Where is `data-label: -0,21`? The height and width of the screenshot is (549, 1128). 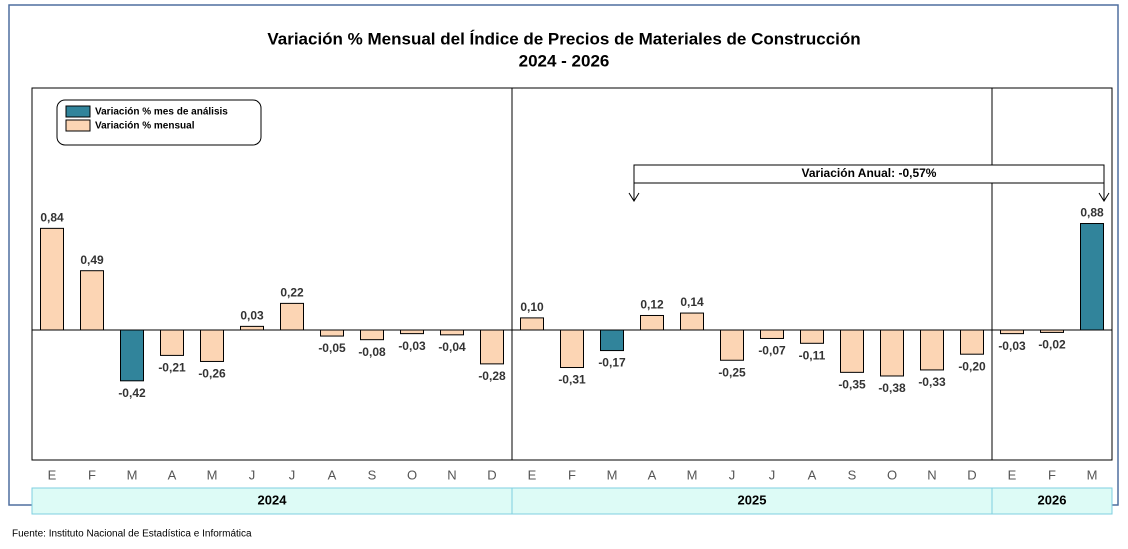
data-label: -0,21 is located at coordinates (172, 368).